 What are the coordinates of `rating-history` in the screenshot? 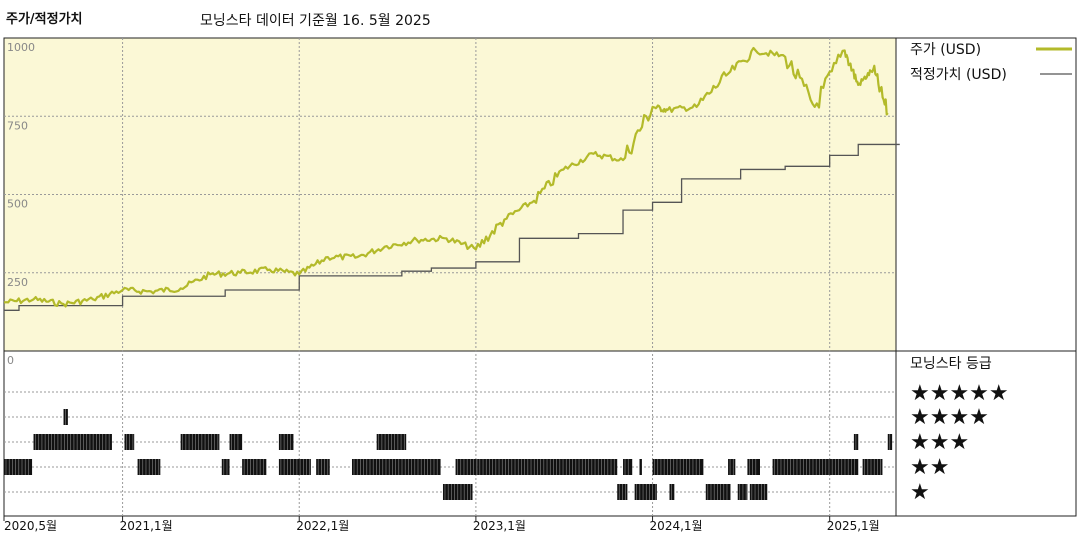 It's located at (448, 454).